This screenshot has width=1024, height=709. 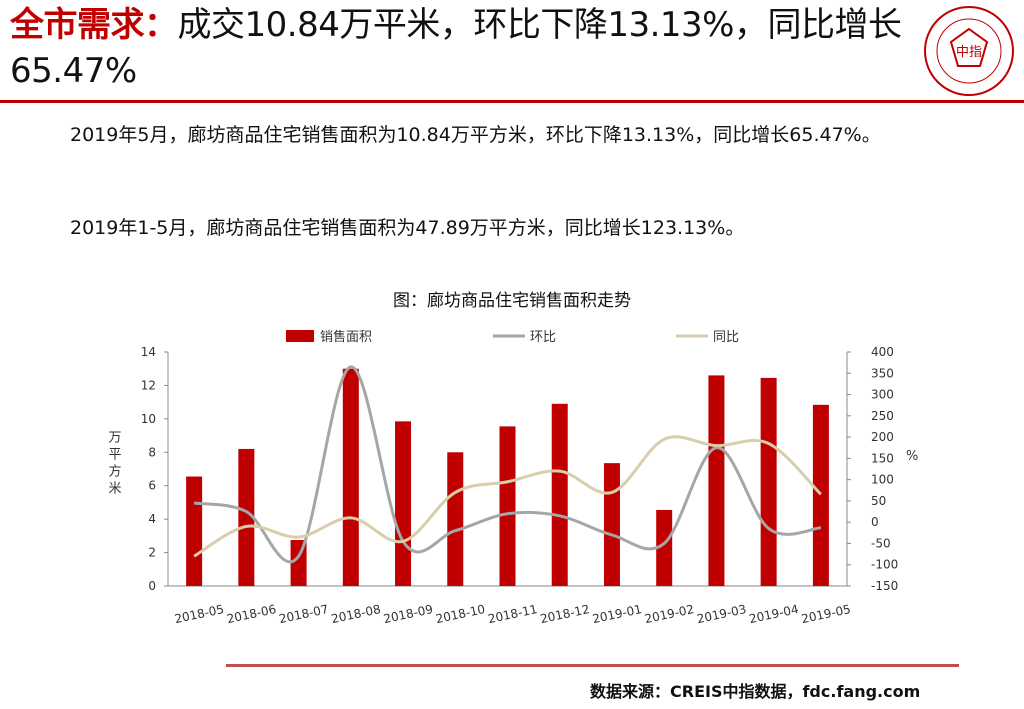 What do you see at coordinates (252, 614) in the screenshot?
I see `x-tick-label: 2018-06` at bounding box center [252, 614].